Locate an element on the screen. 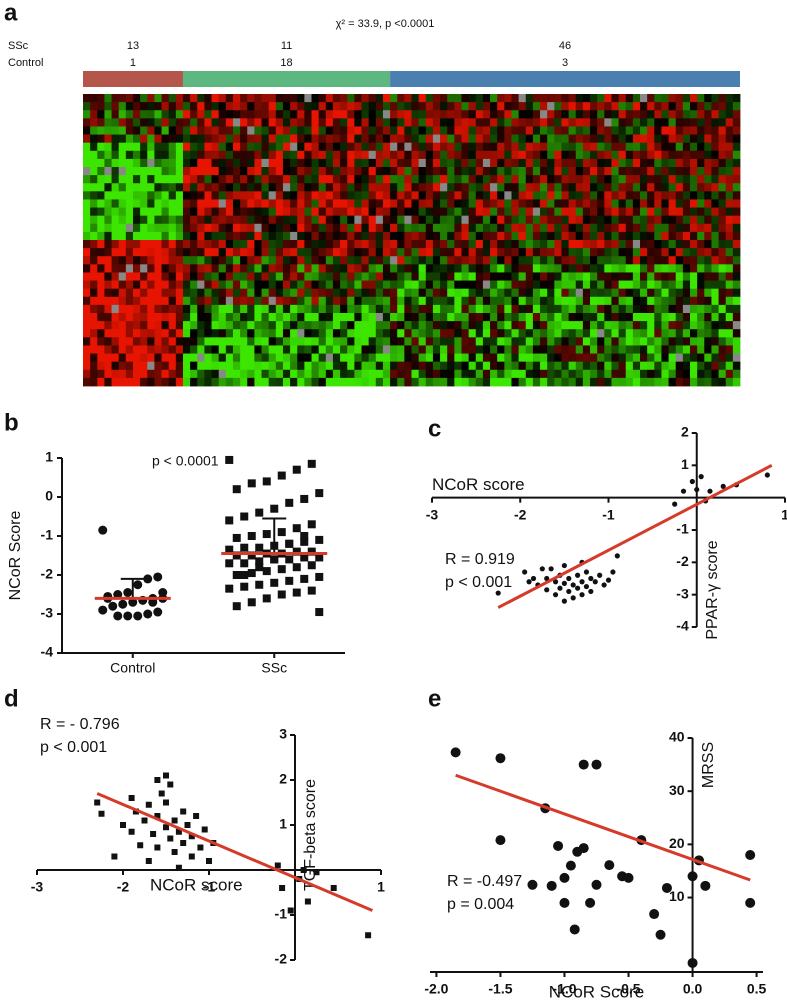  y-tick-label: -2 is located at coordinates (47, 574).